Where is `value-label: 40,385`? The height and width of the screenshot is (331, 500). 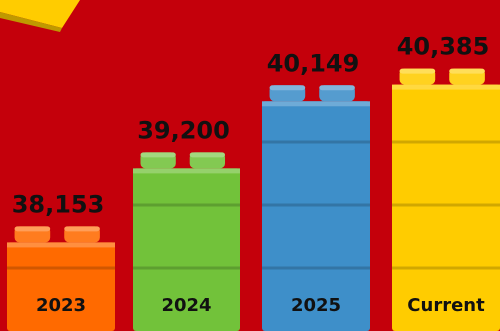 value-label: 40,385 is located at coordinates (443, 47).